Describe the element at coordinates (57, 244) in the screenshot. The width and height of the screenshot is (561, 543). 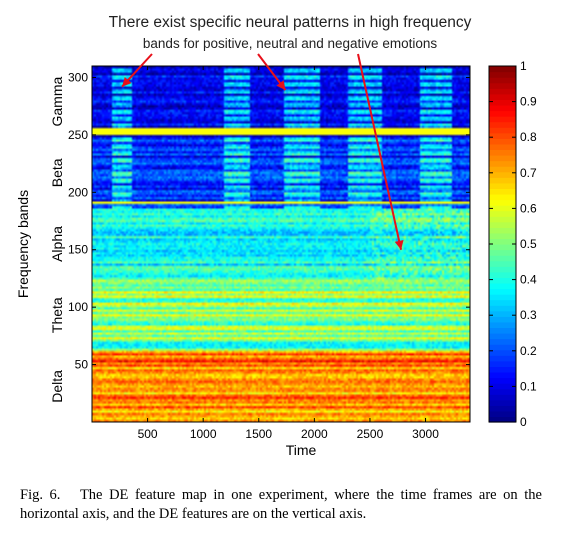
I see `band-label-alpha: Alpha` at that location.